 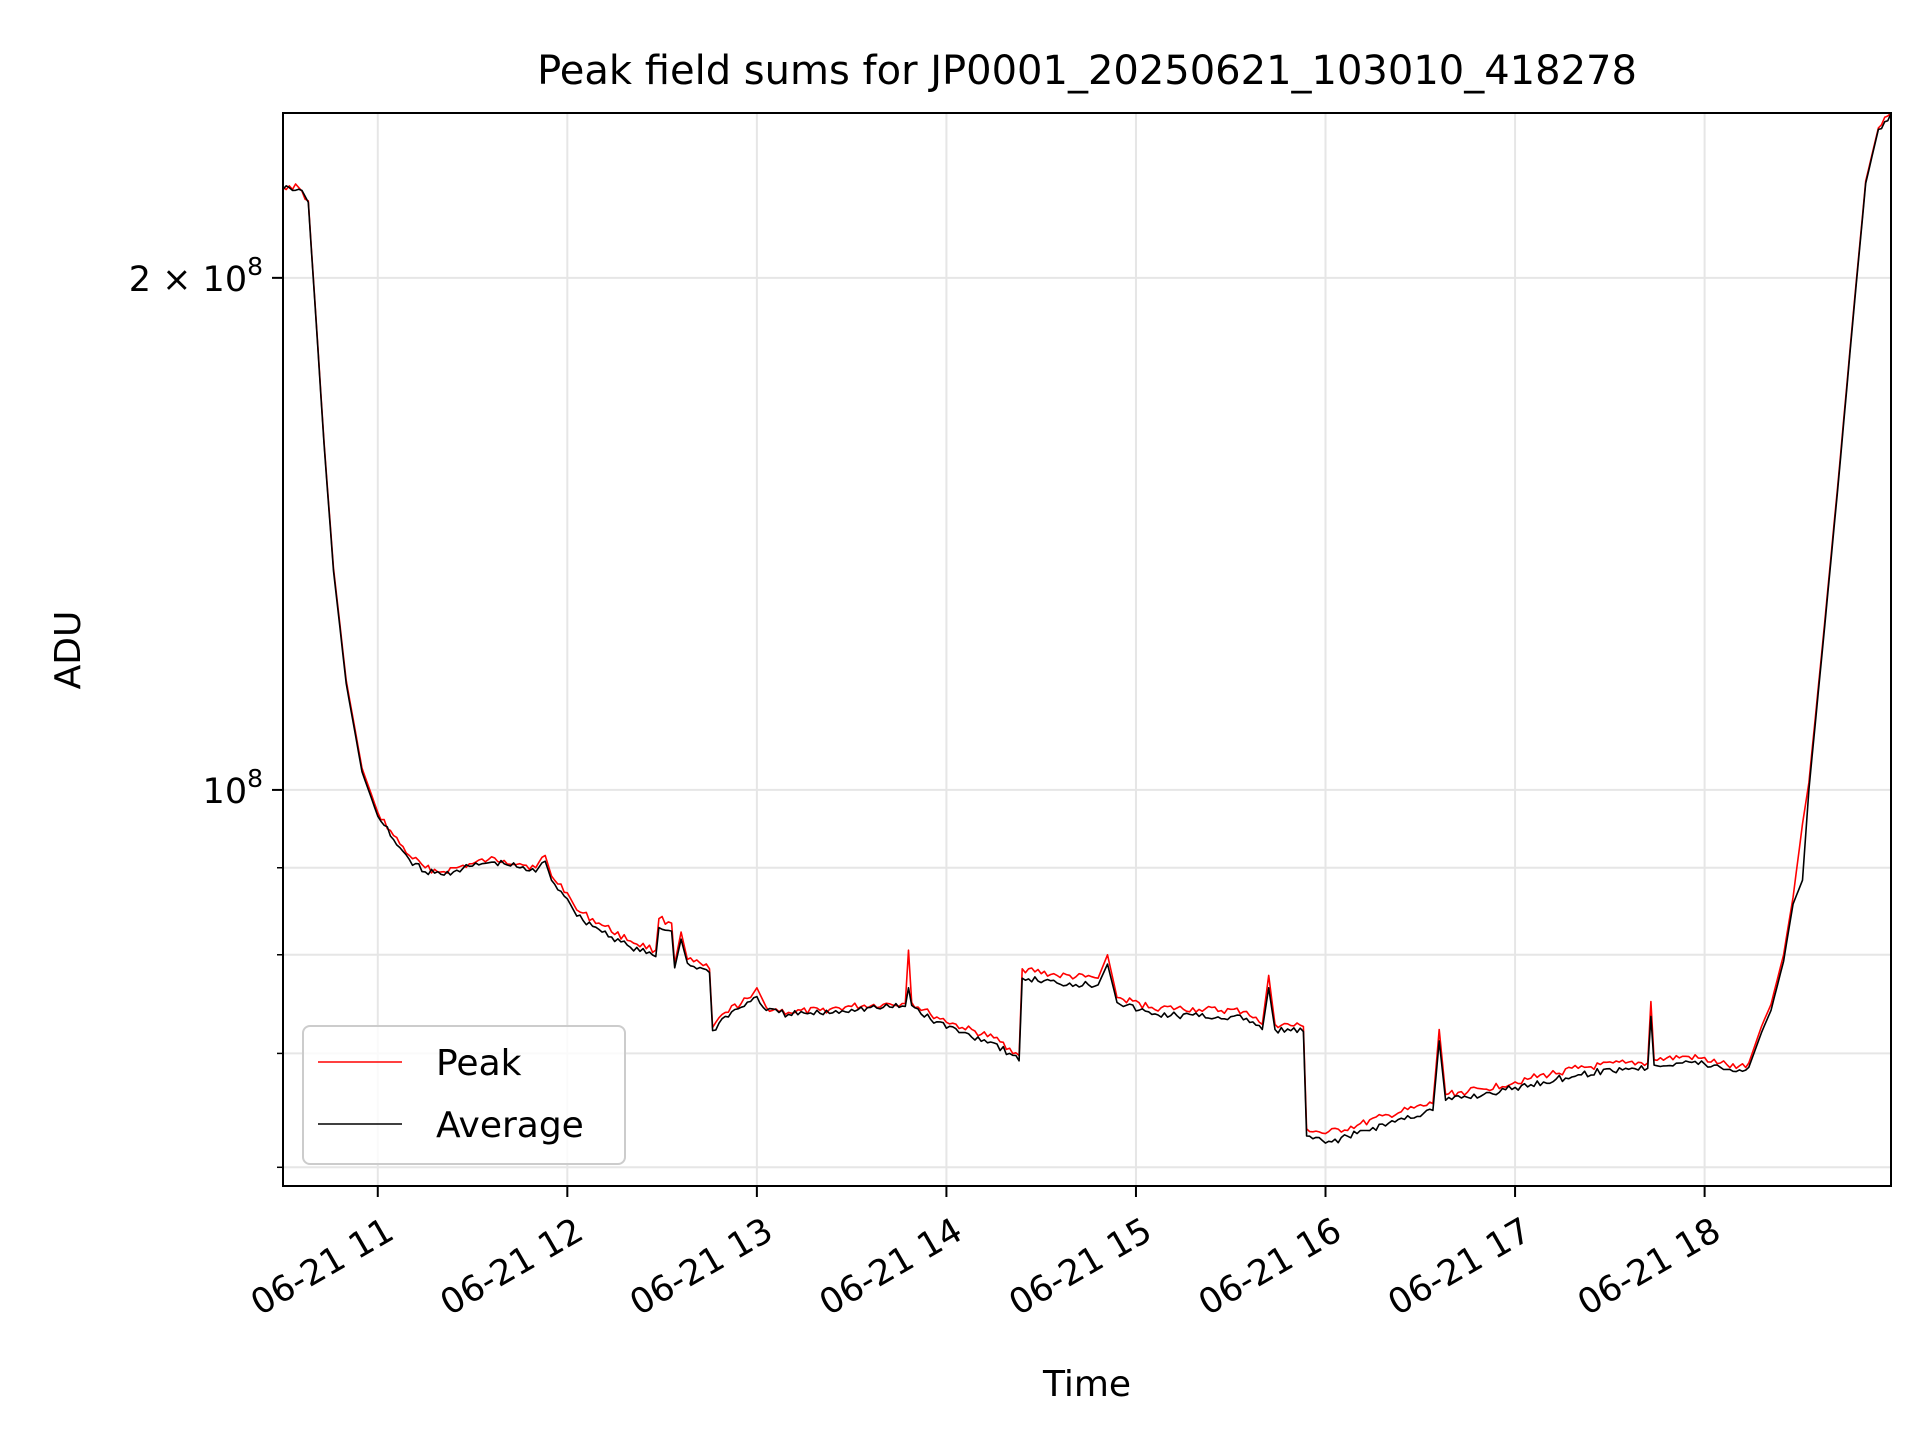 I want to click on y-tick-label: 2 × 108, so click(x=196, y=276).